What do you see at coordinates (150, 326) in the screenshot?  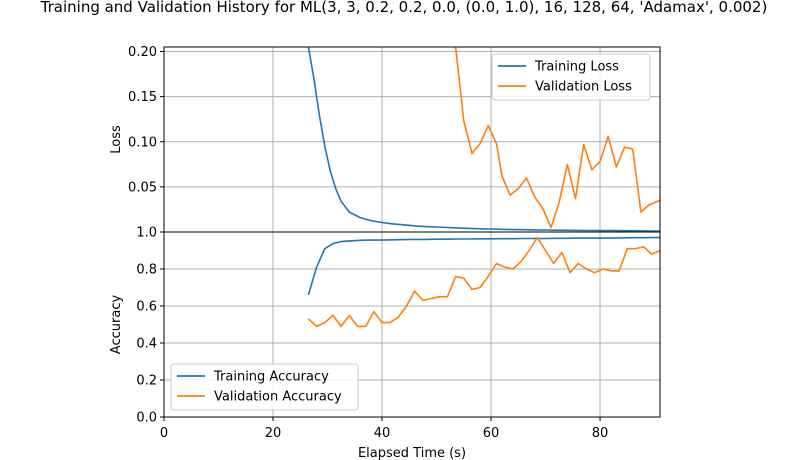 I see `accuracy-y-ticks: 0.0 0.2 0.4 0.6 0.8 1.0` at bounding box center [150, 326].